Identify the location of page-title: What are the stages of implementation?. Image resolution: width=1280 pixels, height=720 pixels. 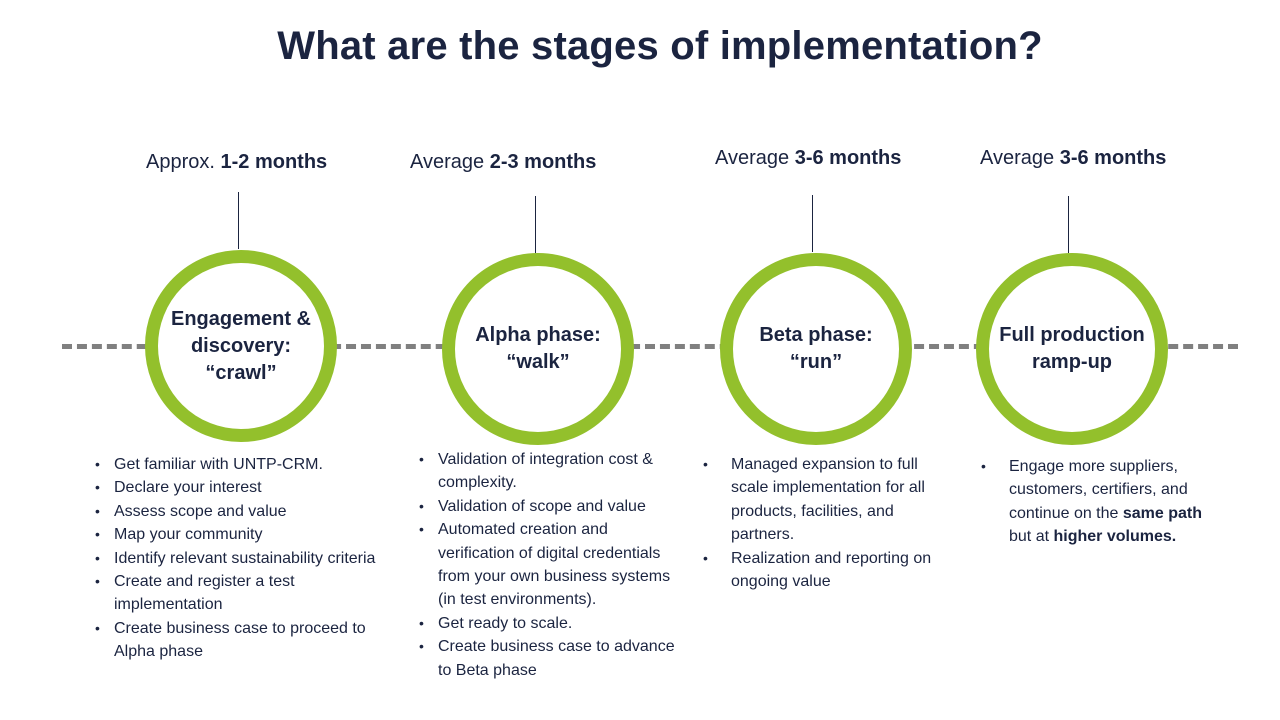
(660, 46).